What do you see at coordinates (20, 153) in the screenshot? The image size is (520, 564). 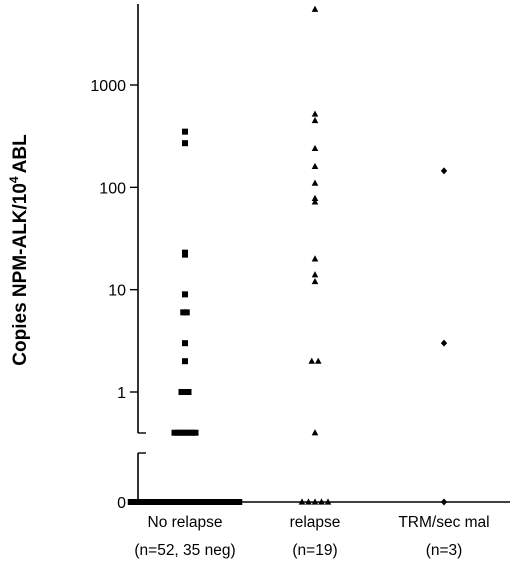 I see `y-axis-title-suffix: ABL` at bounding box center [20, 153].